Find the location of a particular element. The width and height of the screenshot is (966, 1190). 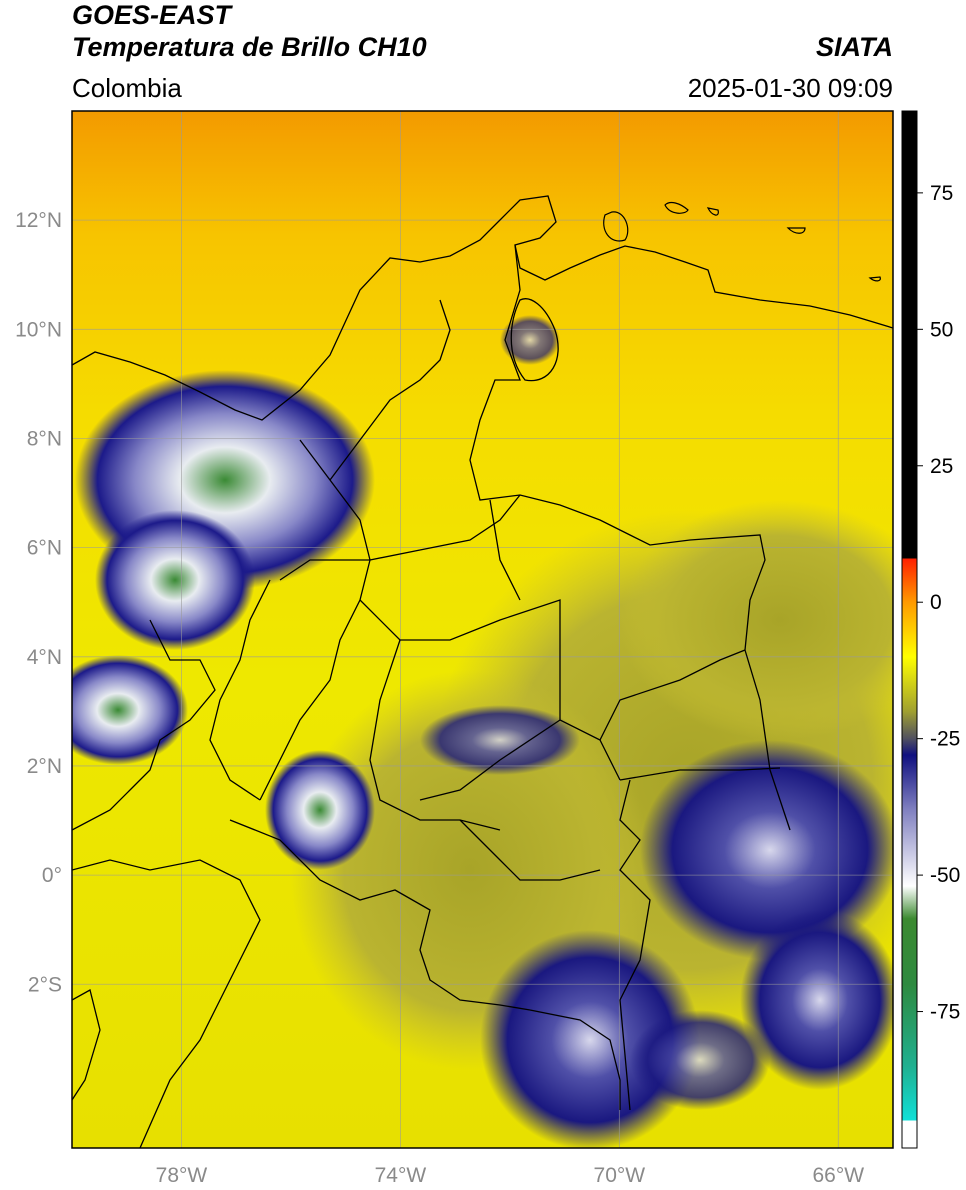

colorbar-ticks: 75 50 25 0 -25 -50 -75 is located at coordinates (938, 603).